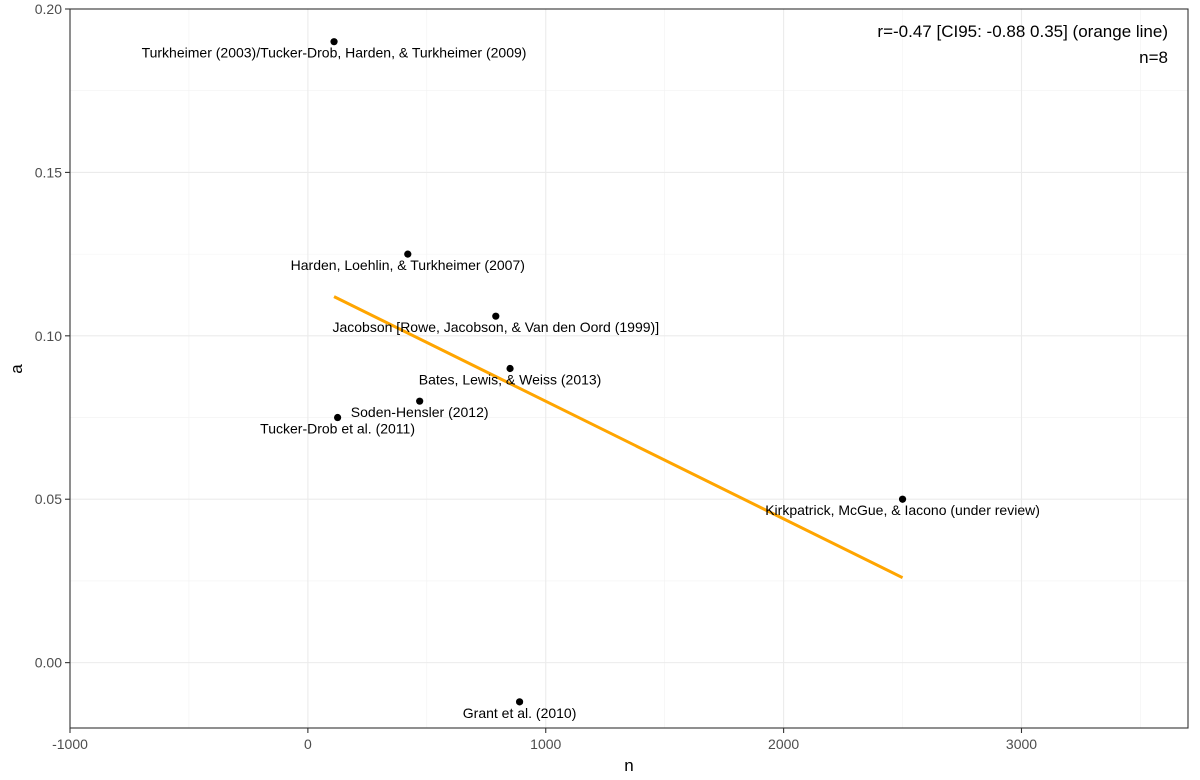 Image resolution: width=1200 pixels, height=780 pixels. I want to click on x-tick-label: -1000, so click(70, 744).